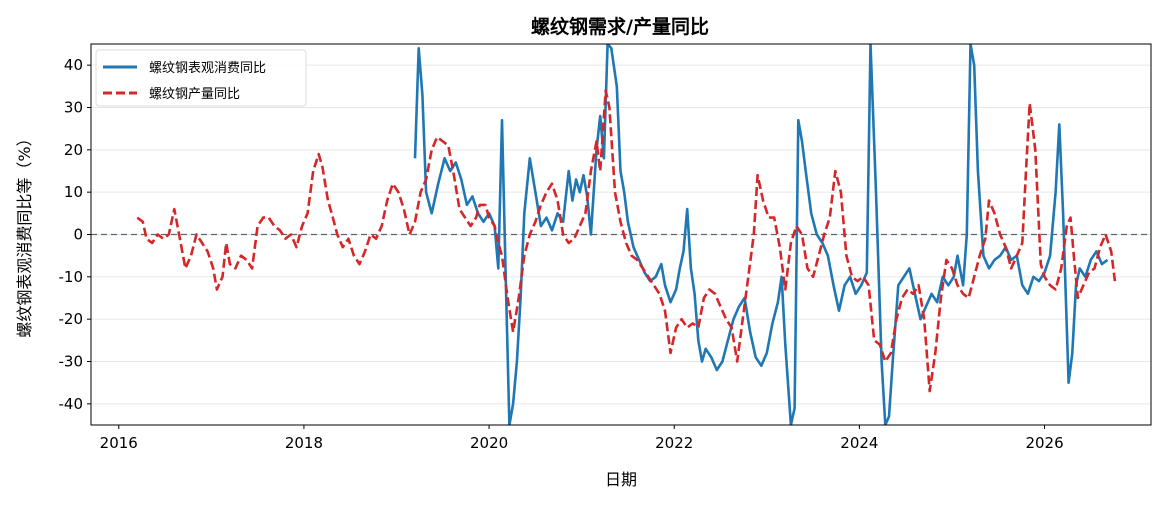 This screenshot has height=507, width=1166. Describe the element at coordinates (1044, 443) in the screenshot. I see `x-tick-label: 2026` at that location.